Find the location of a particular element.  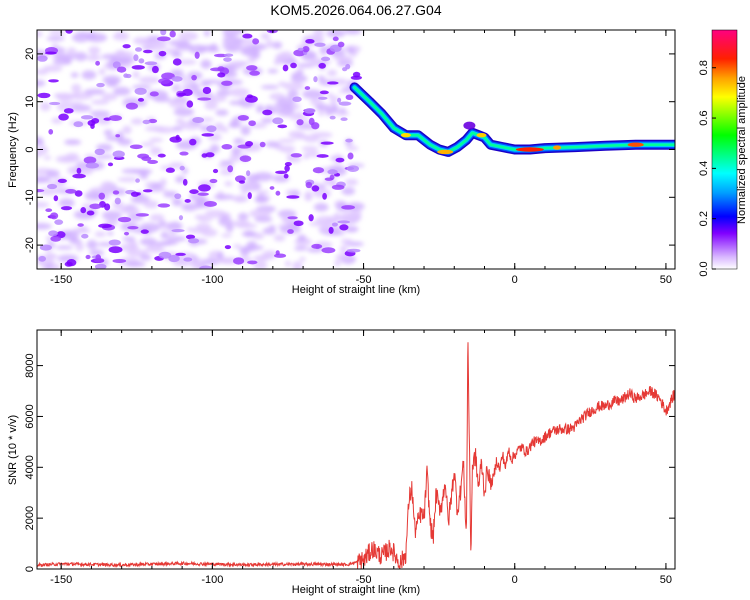

ridge-secondary-blob is located at coordinates (469, 125).